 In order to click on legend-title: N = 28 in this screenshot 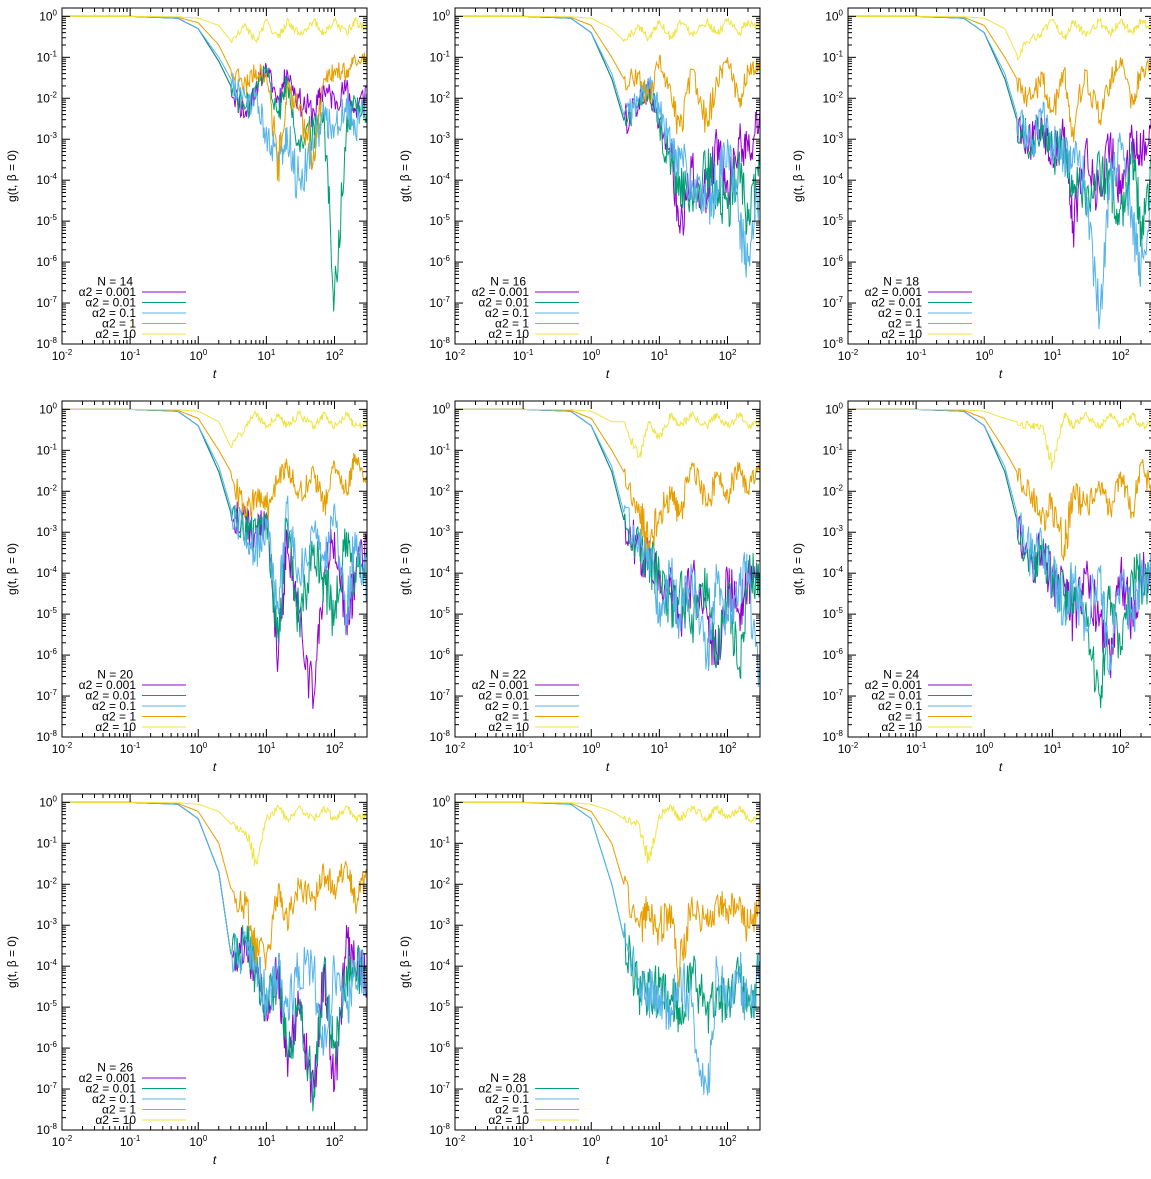, I will do `click(508, 1078)`.